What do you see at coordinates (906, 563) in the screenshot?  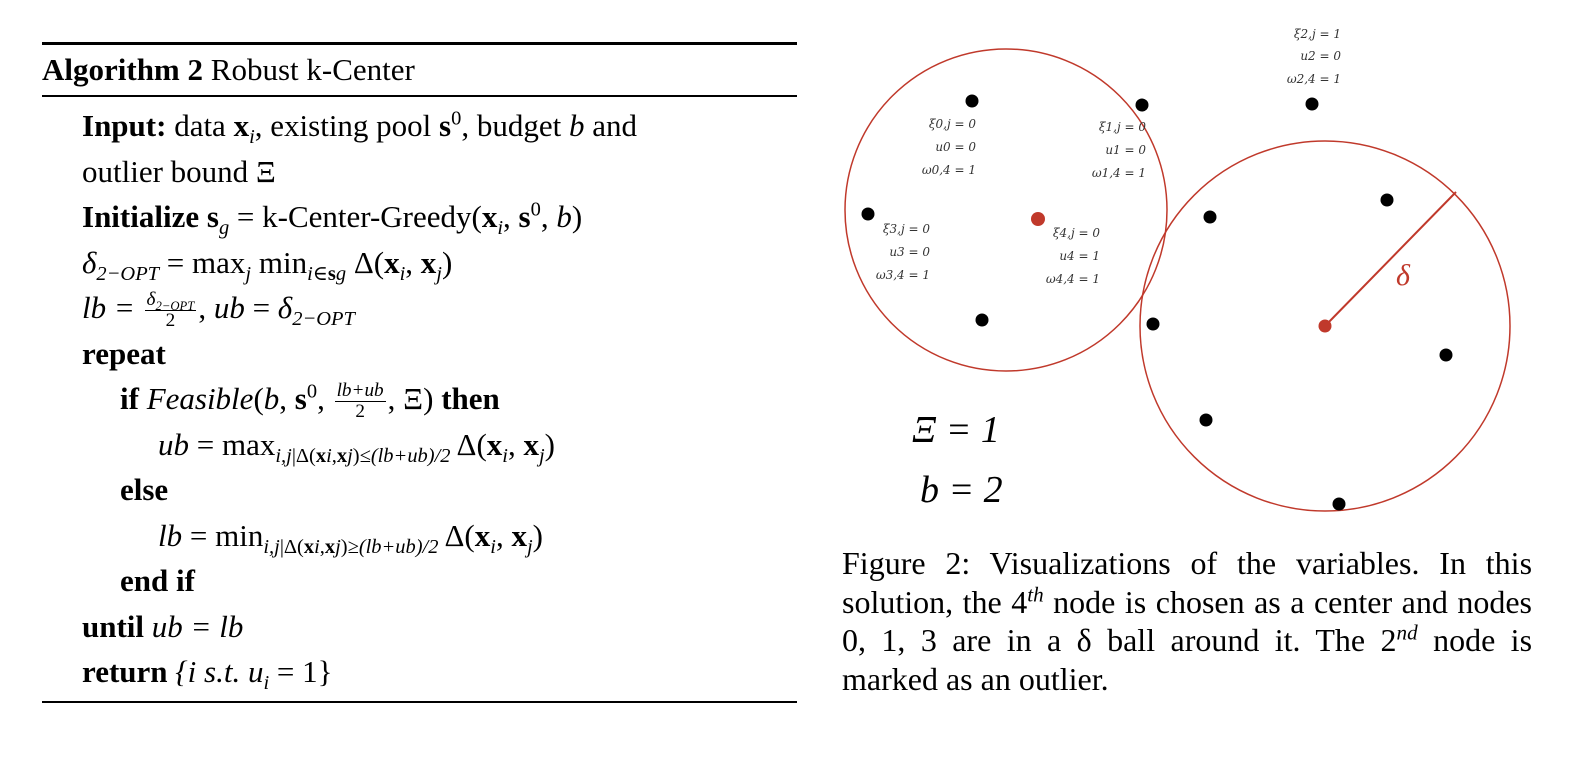 I see `caption-prefix: Figure 2:` at bounding box center [906, 563].